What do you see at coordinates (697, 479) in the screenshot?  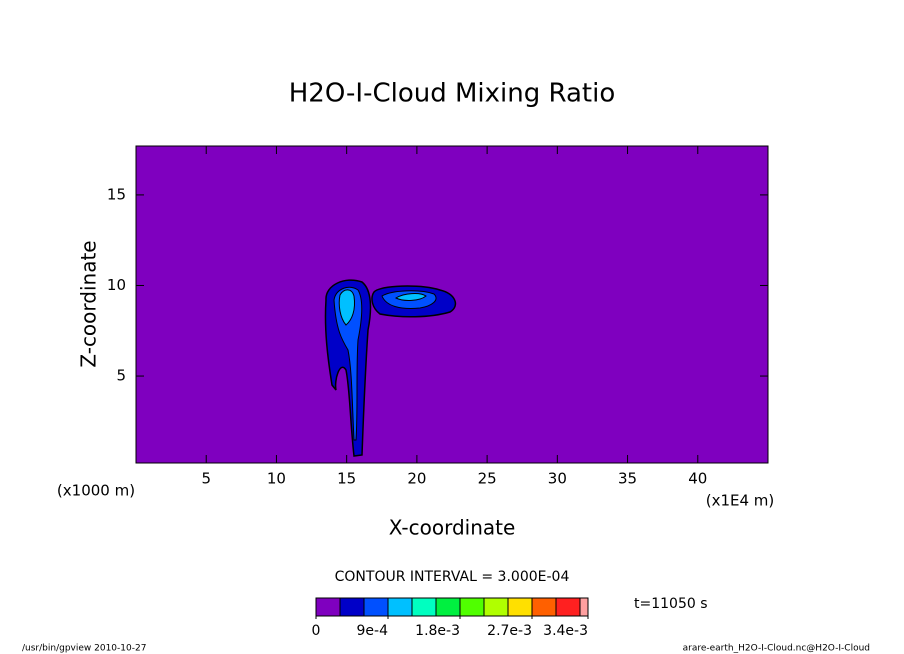 I see `x-tick-label: 40` at bounding box center [697, 479].